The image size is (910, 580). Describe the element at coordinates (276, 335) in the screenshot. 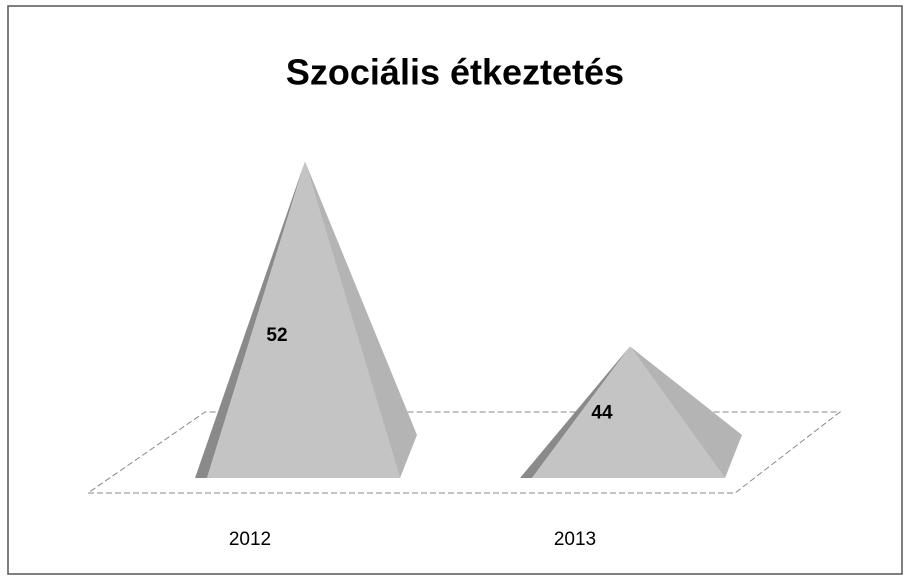

I see `data-label: 52` at that location.